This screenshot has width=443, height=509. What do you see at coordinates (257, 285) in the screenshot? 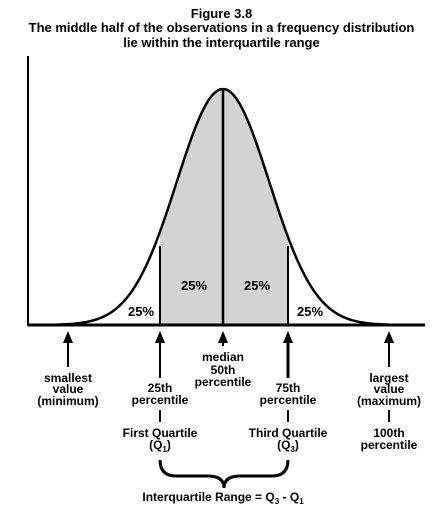
I see `right-mid-percent: 25%` at bounding box center [257, 285].